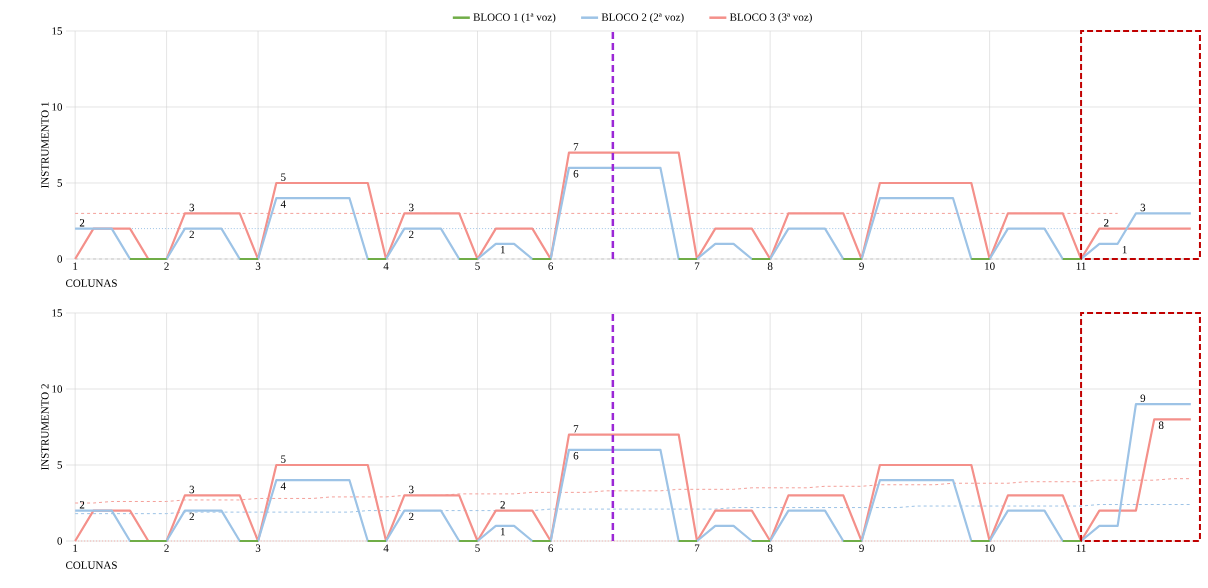 The height and width of the screenshot is (588, 1208). What do you see at coordinates (642, 18) in the screenshot?
I see `legend-label: BLOCO 2 (2ª voz)` at bounding box center [642, 18].